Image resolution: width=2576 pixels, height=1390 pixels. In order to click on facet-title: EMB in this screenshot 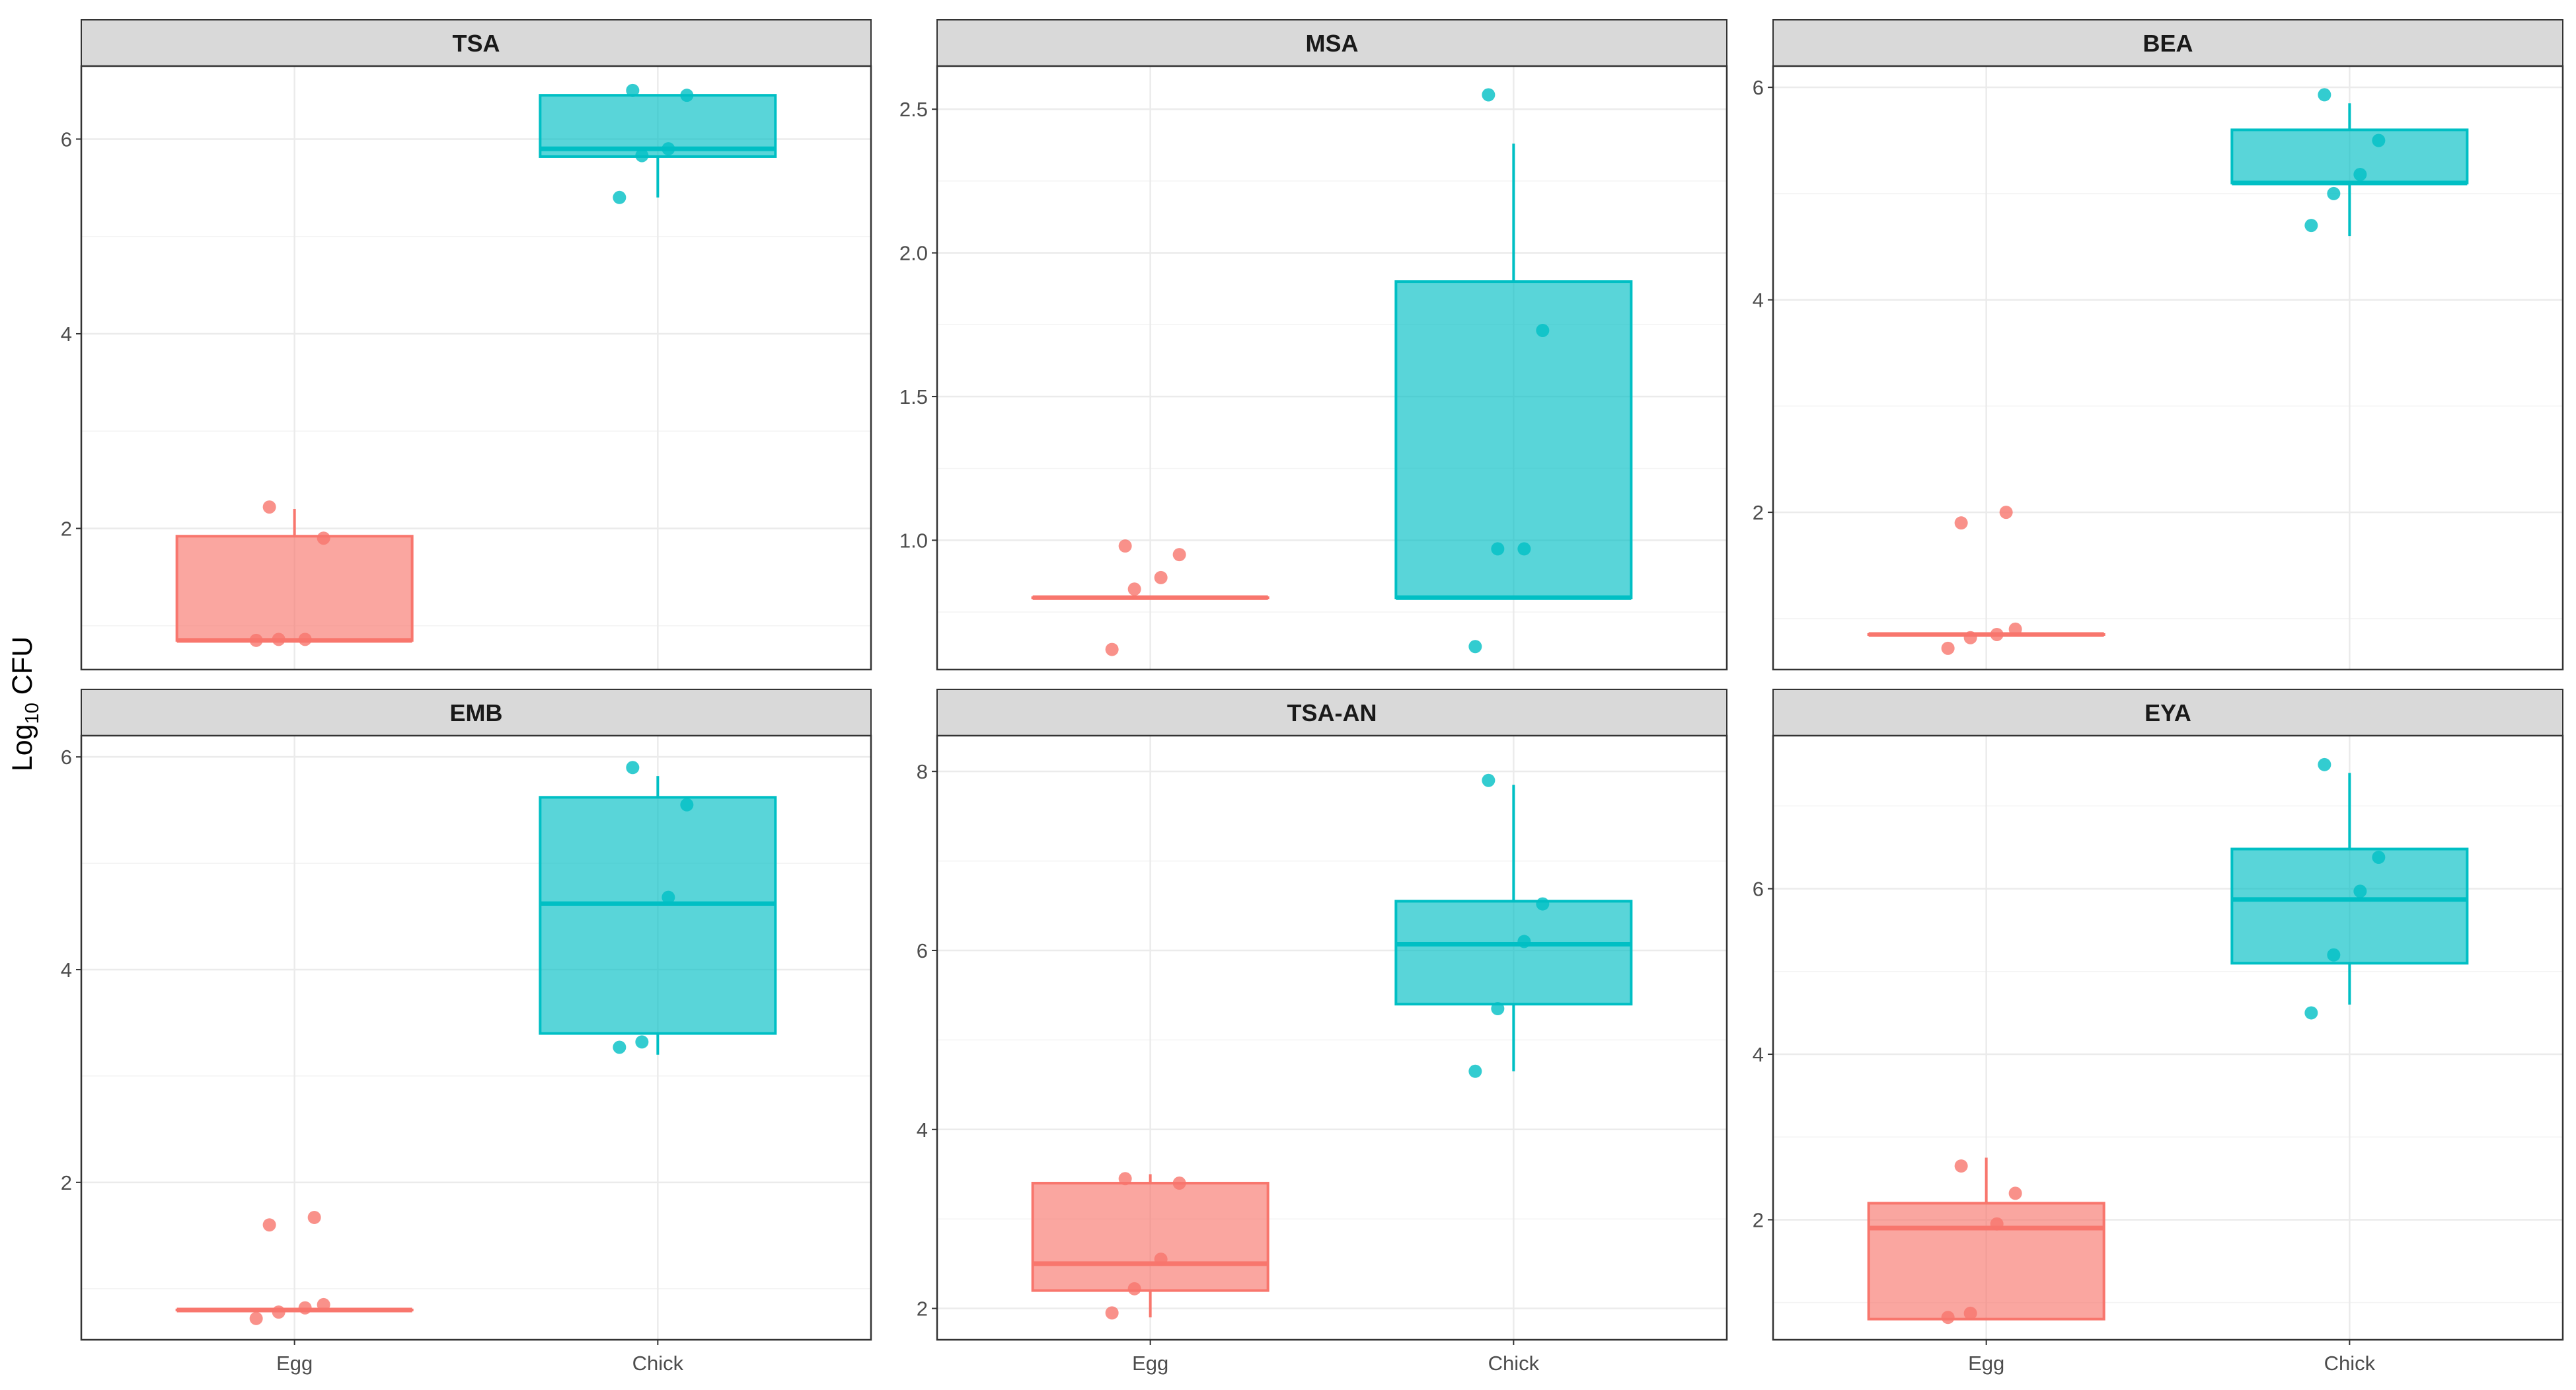, I will do `click(476, 712)`.